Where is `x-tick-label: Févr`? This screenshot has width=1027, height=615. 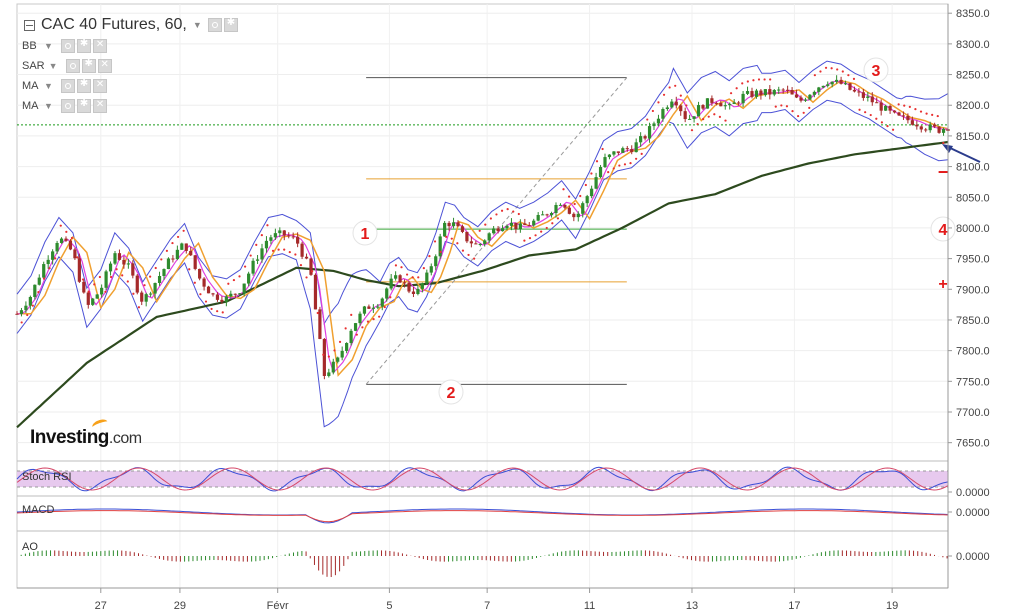
x-tick-label: Févr is located at coordinates (278, 606).